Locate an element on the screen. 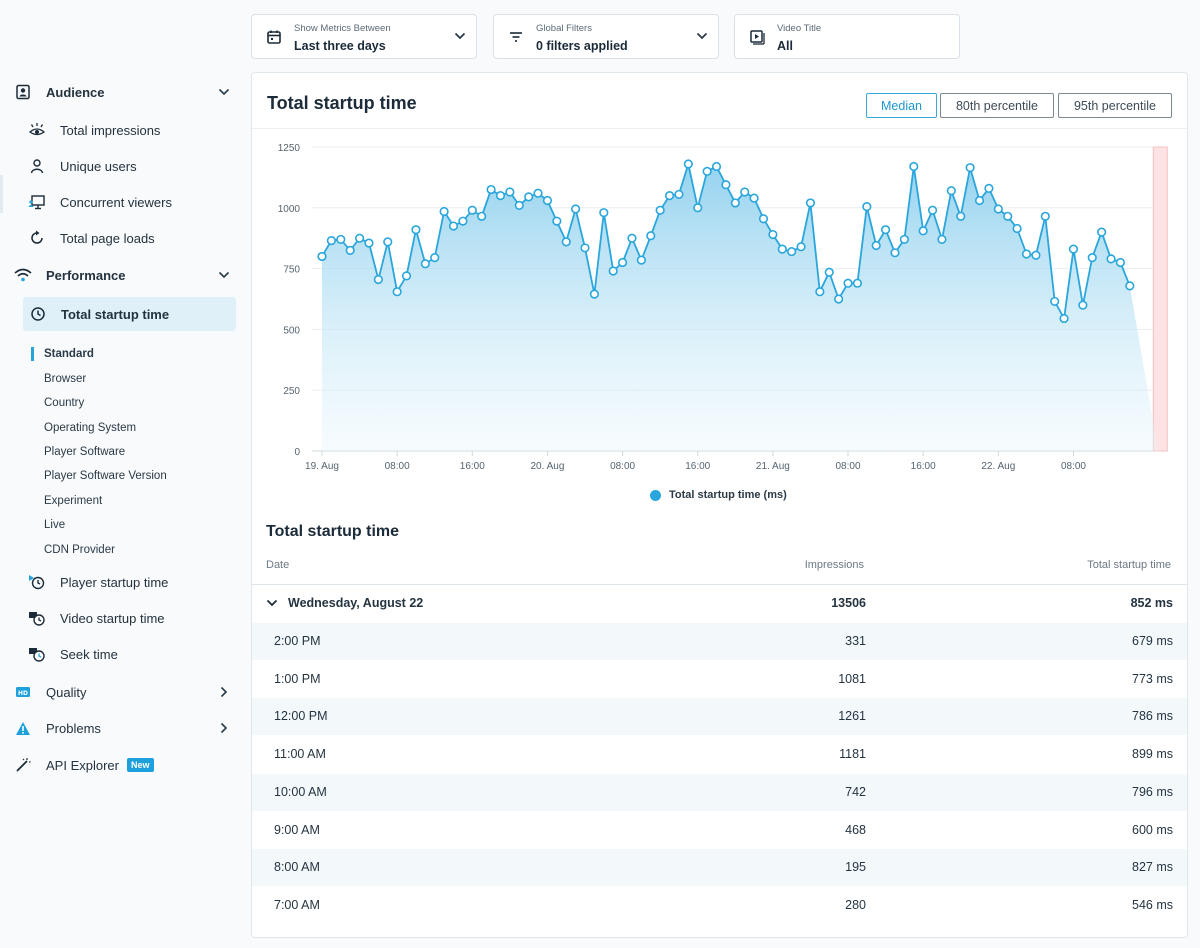 This screenshot has height=948, width=1200. 95th-percentile-button: 95th percentile is located at coordinates (1115, 105).